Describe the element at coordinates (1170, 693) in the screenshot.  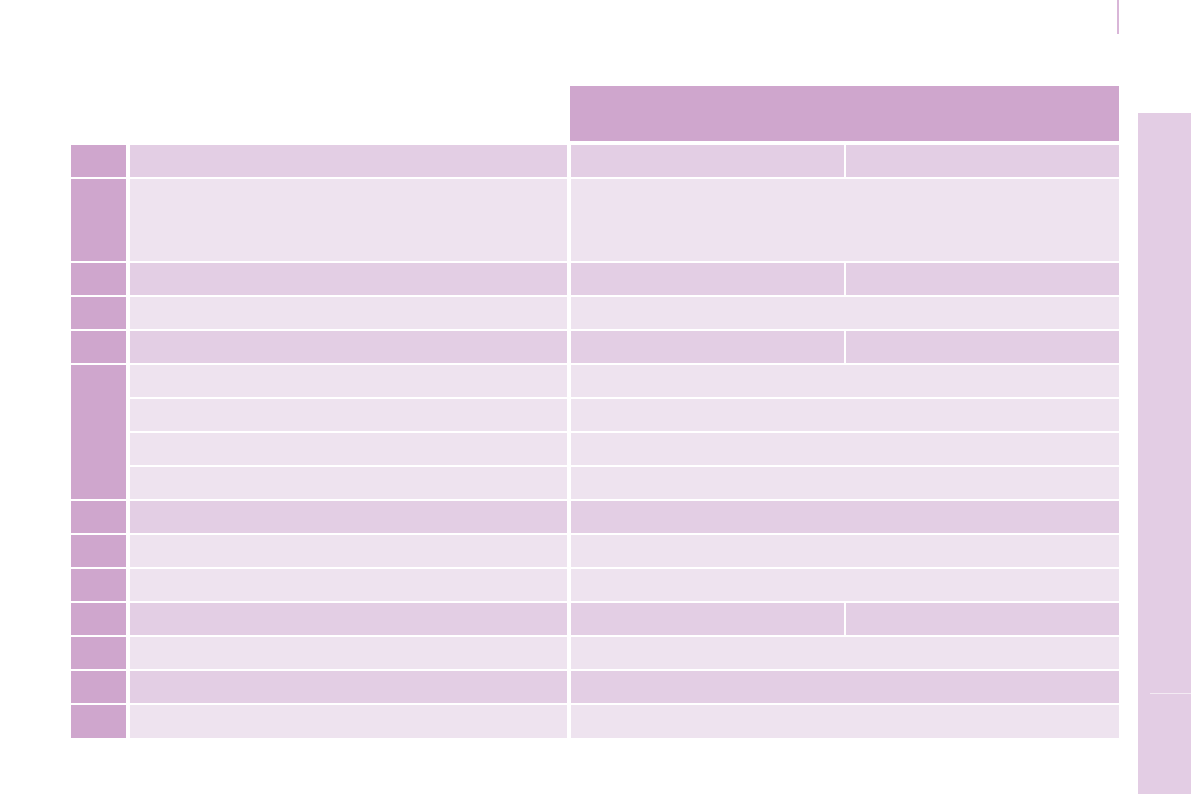
I see `side-tab-rule` at that location.